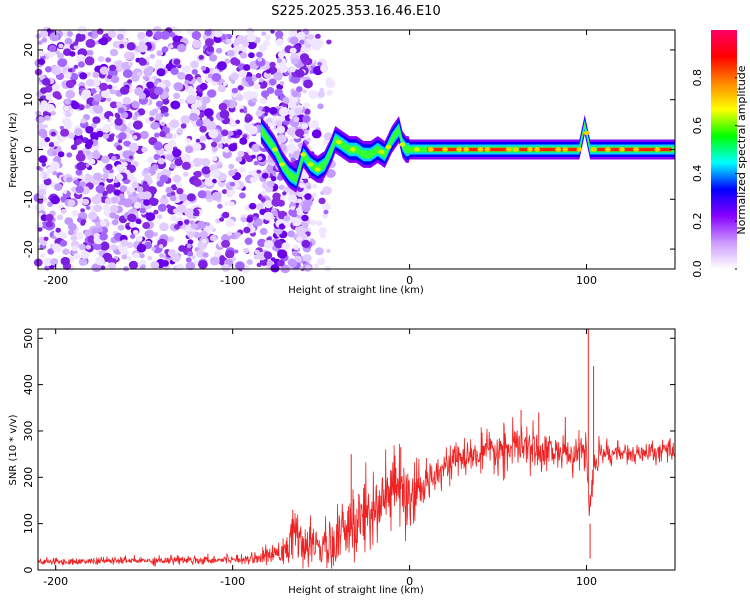  Describe the element at coordinates (28, 477) in the screenshot. I see `y-tick-label: 200` at that location.